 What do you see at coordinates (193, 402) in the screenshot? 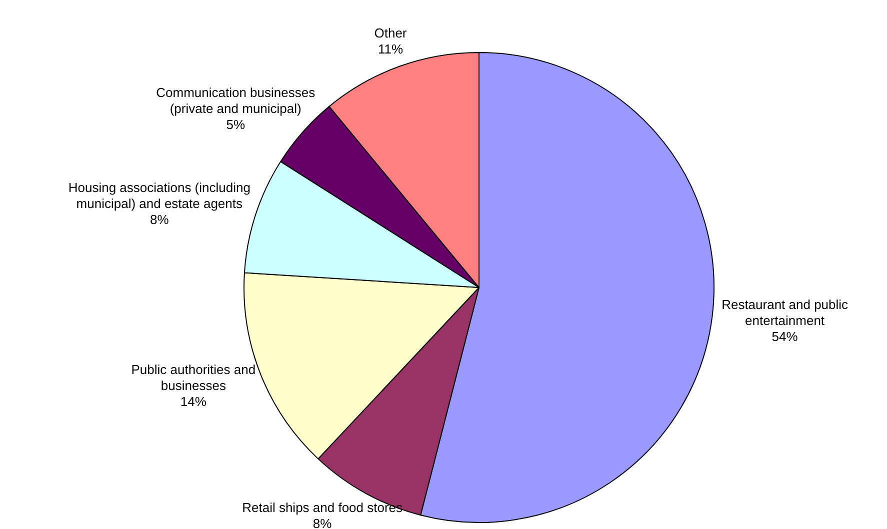
I see `data-label: 14%` at bounding box center [193, 402].